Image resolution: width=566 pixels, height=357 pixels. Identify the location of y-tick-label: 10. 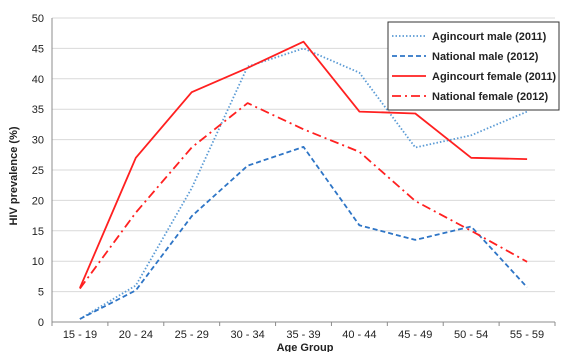
(38, 262).